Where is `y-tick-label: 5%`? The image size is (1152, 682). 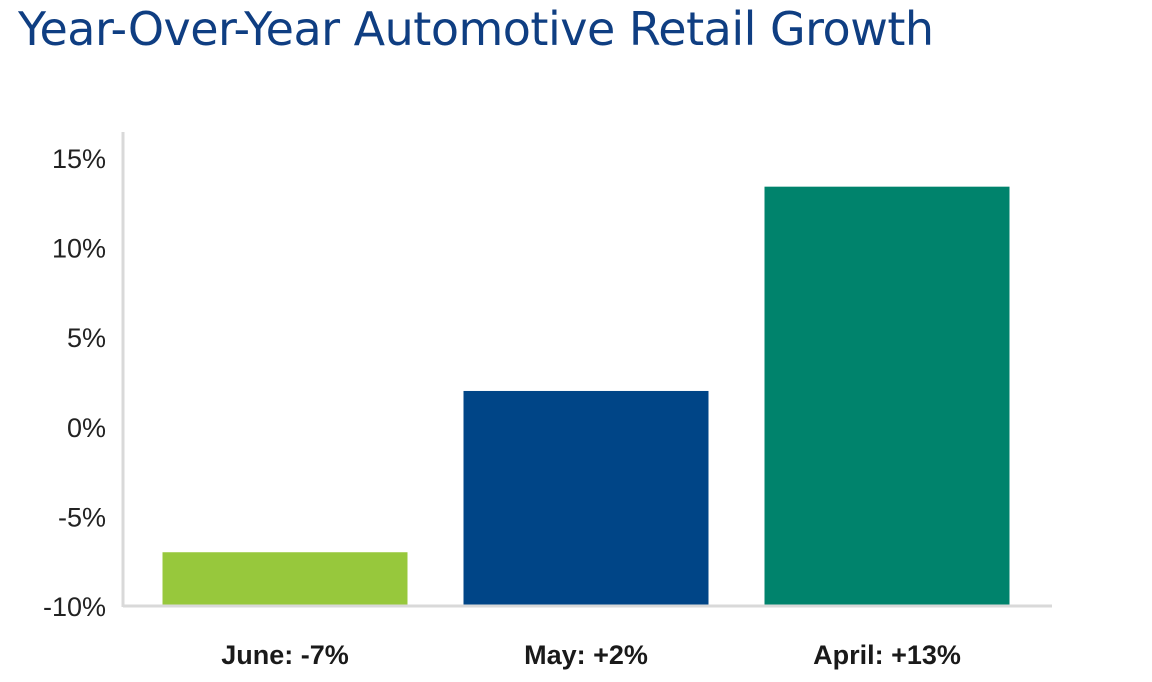 y-tick-label: 5% is located at coordinates (86, 338).